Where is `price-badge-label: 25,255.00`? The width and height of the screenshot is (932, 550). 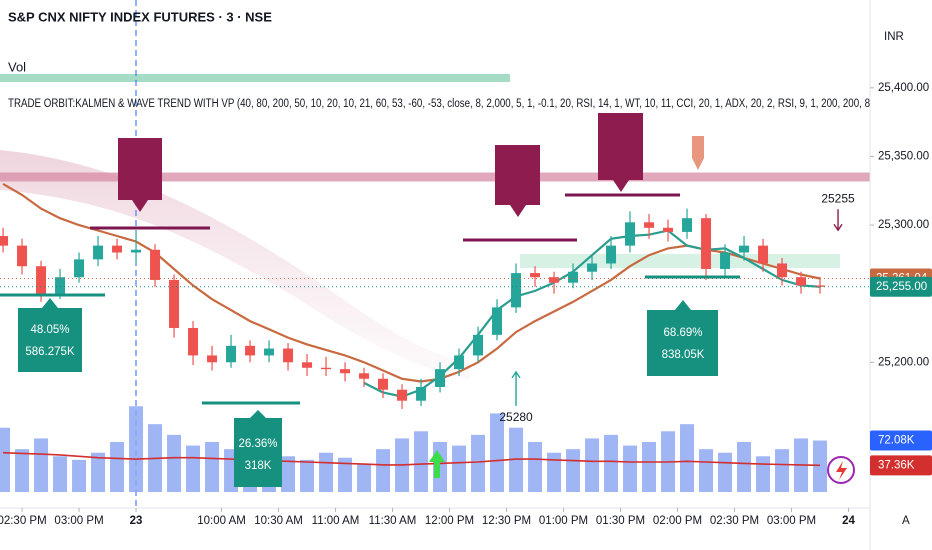
price-badge-label: 25,255.00 is located at coordinates (901, 287).